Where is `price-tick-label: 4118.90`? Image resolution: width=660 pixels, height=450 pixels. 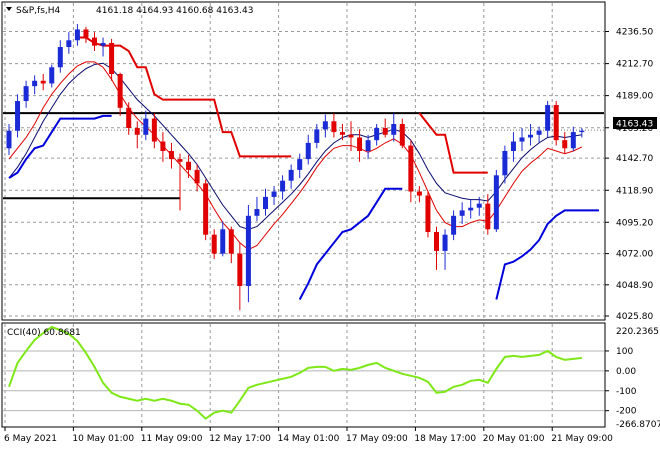 price-tick-label: 4118.90 is located at coordinates (634, 191).